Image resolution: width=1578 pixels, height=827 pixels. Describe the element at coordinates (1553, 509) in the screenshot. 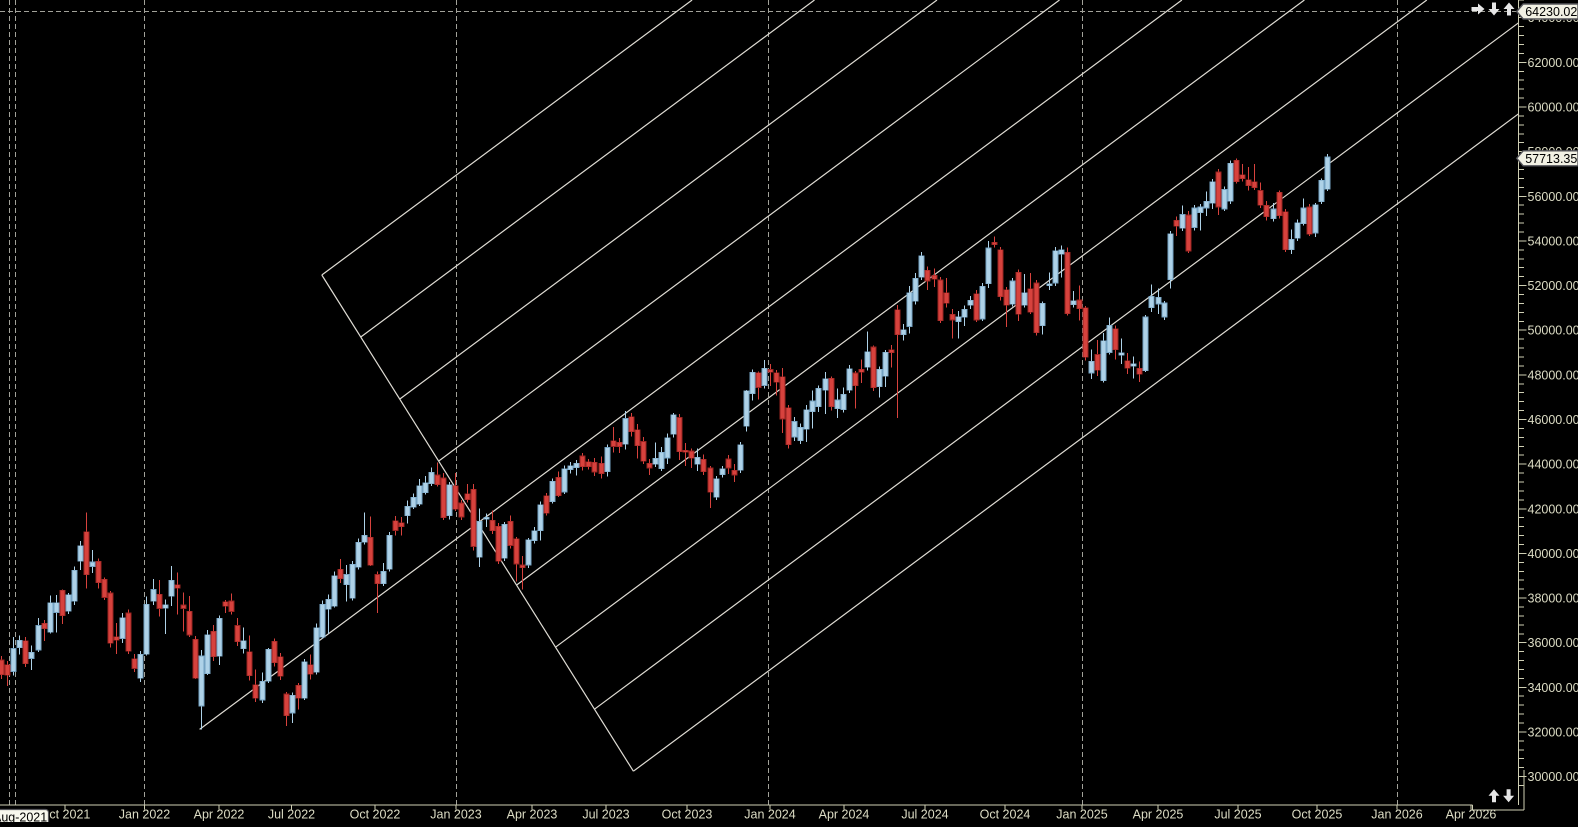

I see `svg-text: 42000.00` at that location.